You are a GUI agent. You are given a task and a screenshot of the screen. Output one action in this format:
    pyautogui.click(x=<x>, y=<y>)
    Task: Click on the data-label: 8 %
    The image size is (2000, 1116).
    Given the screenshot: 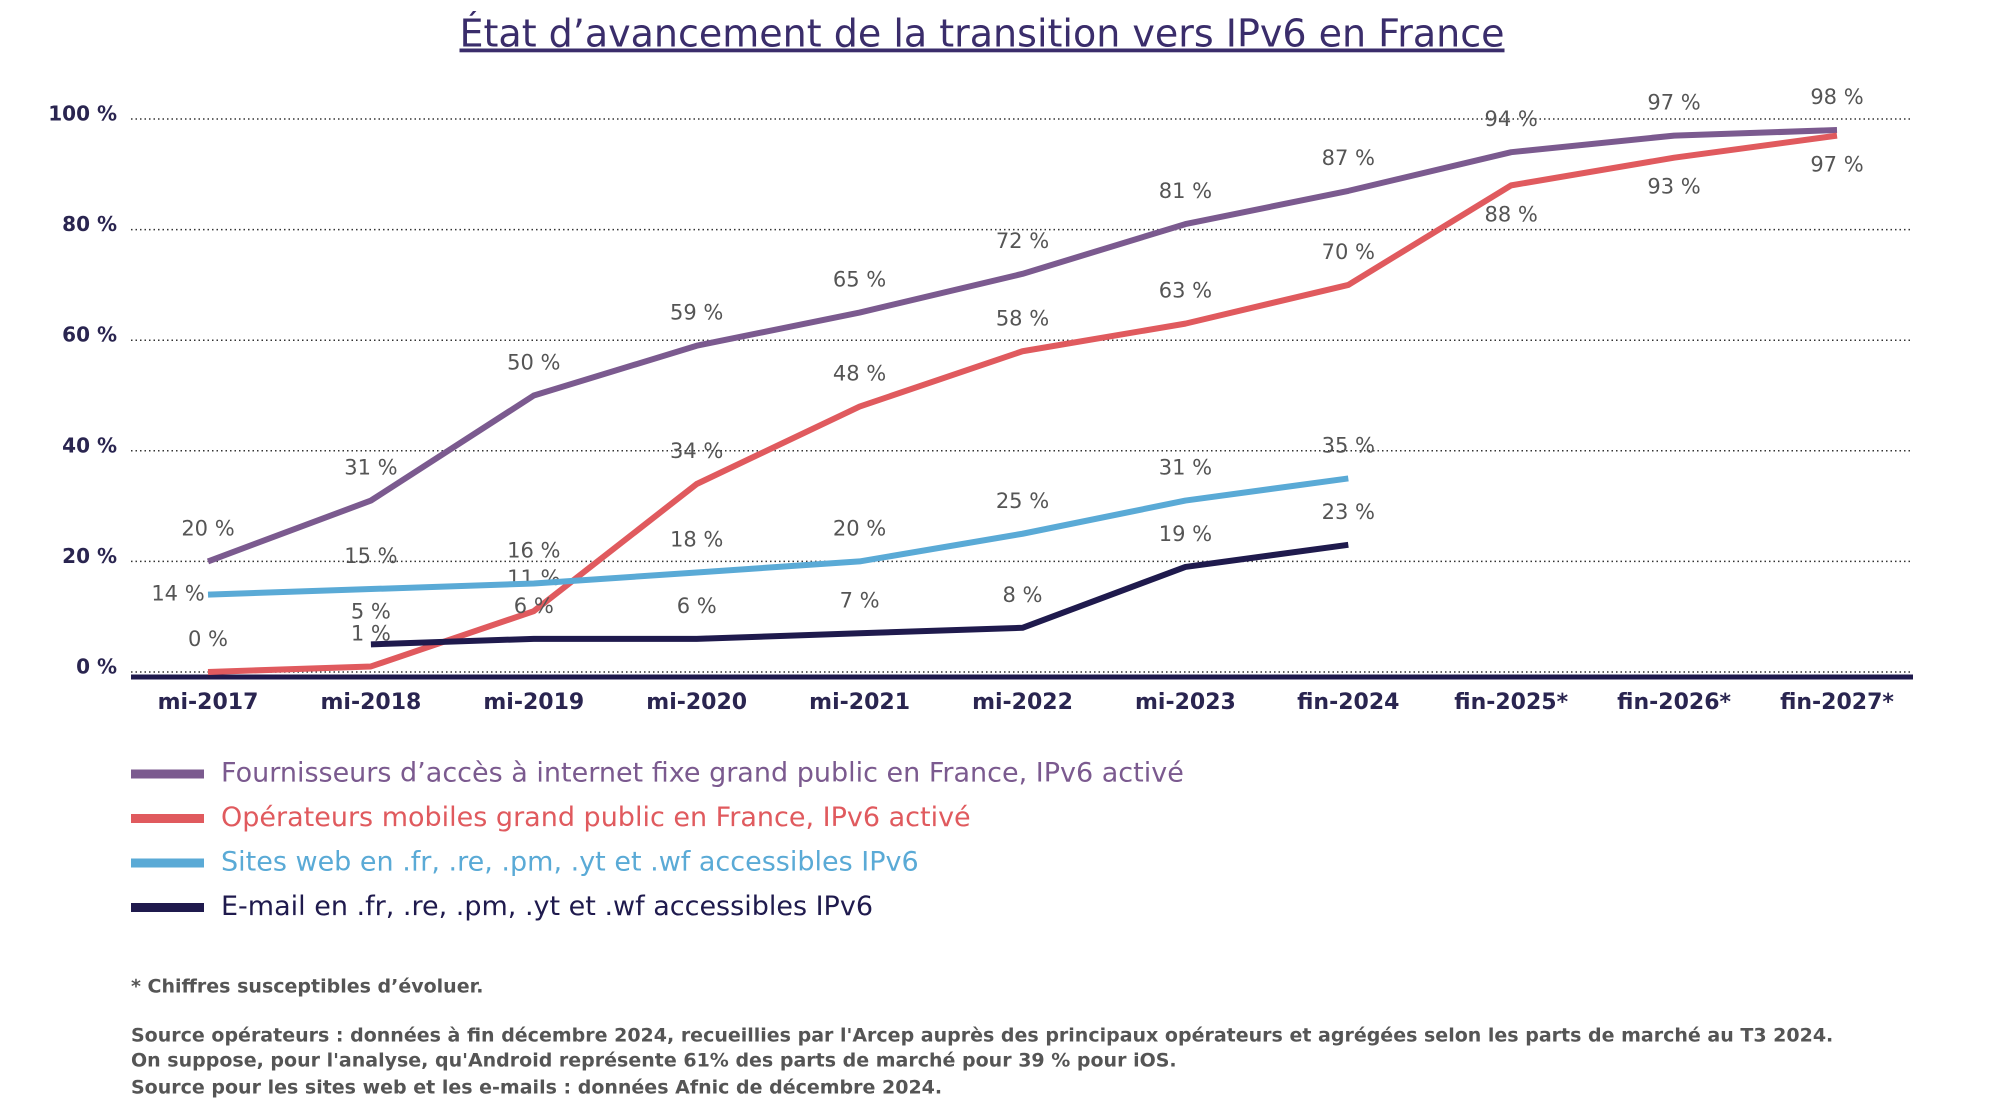 What is the action you would take?
    pyautogui.click(x=1023, y=595)
    